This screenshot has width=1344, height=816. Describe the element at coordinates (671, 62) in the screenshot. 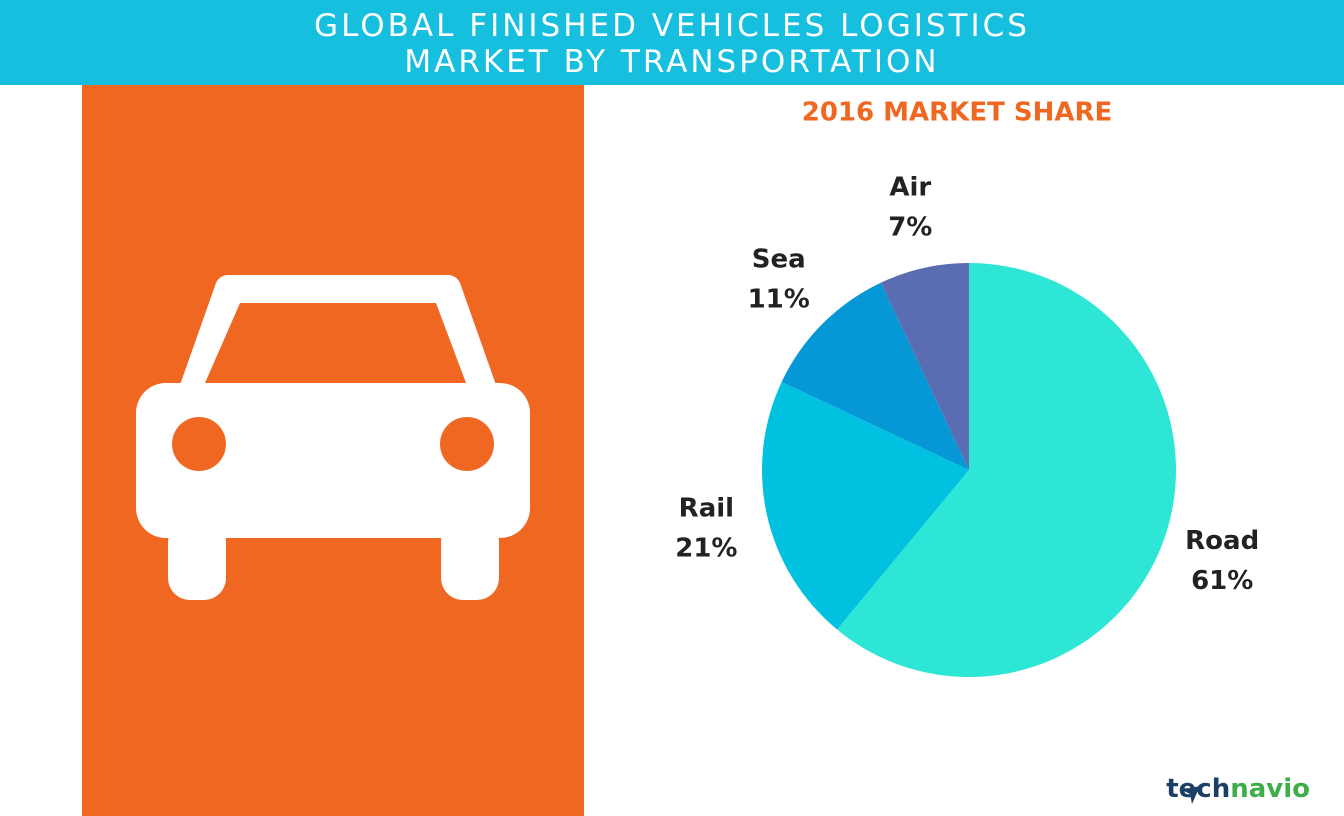

I see `title-line: MARKET BY TRANSPORTATION` at that location.